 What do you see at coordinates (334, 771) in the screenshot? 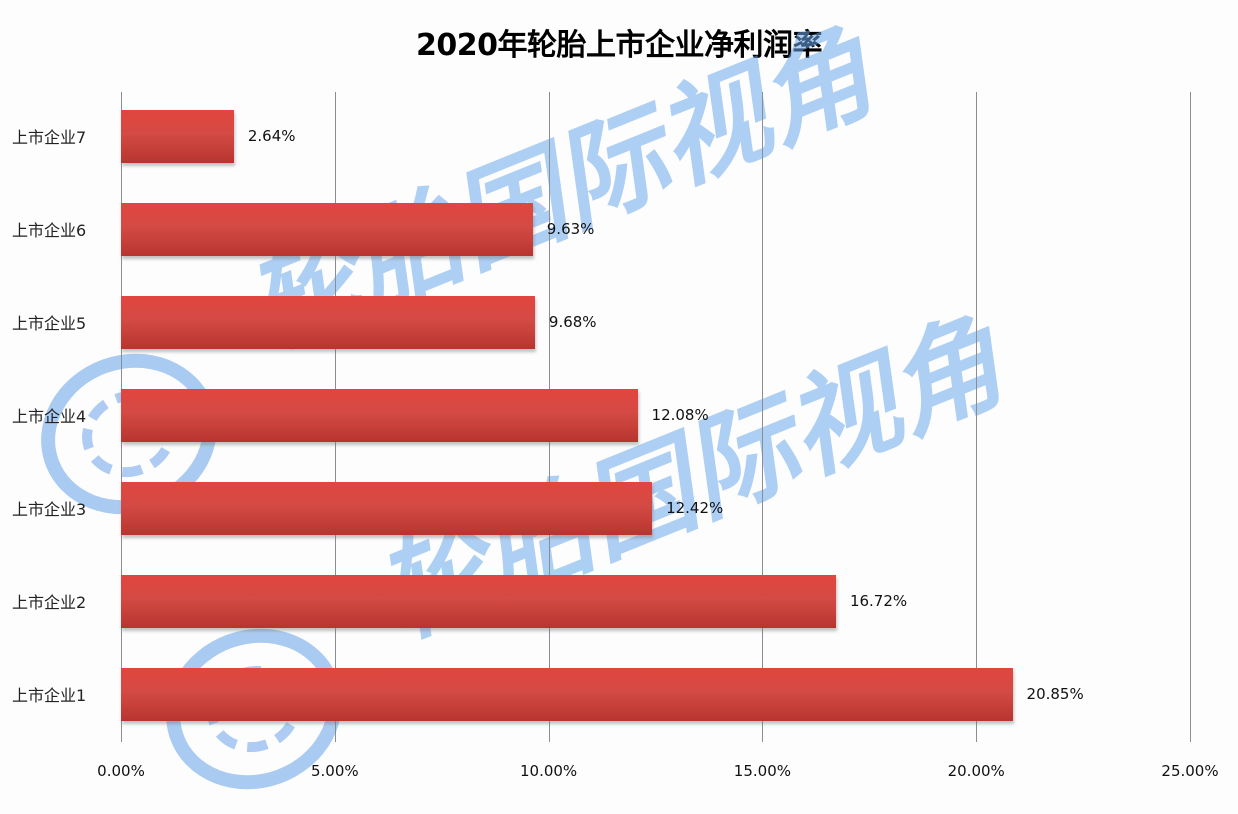
I see `x-tick-label: 5.00%` at bounding box center [334, 771].